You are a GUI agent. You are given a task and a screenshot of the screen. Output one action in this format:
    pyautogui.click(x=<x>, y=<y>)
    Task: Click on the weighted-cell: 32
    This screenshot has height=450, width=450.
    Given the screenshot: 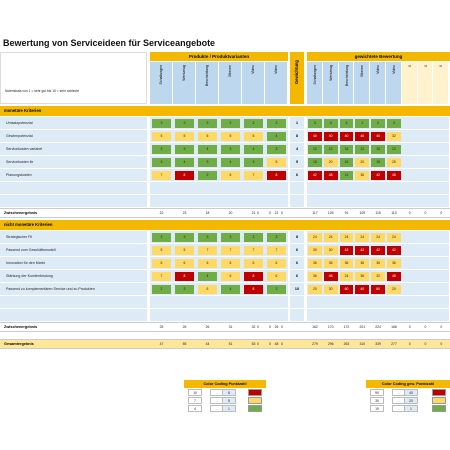 What is the action you would take?
    pyautogui.click(x=394, y=136)
    